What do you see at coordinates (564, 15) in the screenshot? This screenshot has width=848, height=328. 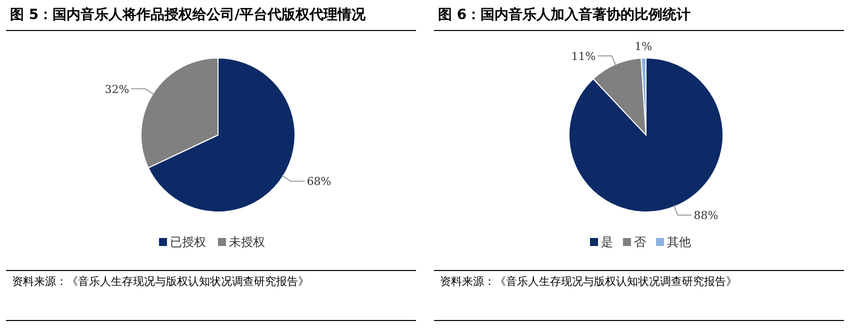 I see `chart-title: 图 6：国内音乐人加入音著协的比例统计` at bounding box center [564, 15].